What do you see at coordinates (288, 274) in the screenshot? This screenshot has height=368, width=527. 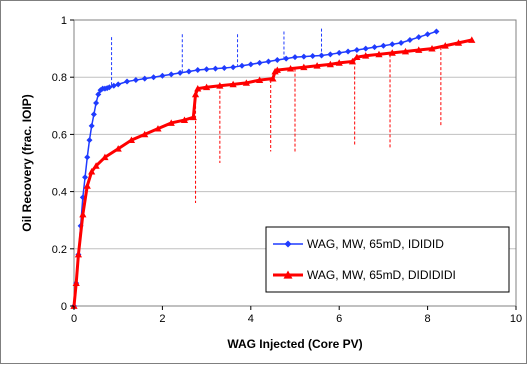 I see `triangle-marker-icon` at bounding box center [288, 274].